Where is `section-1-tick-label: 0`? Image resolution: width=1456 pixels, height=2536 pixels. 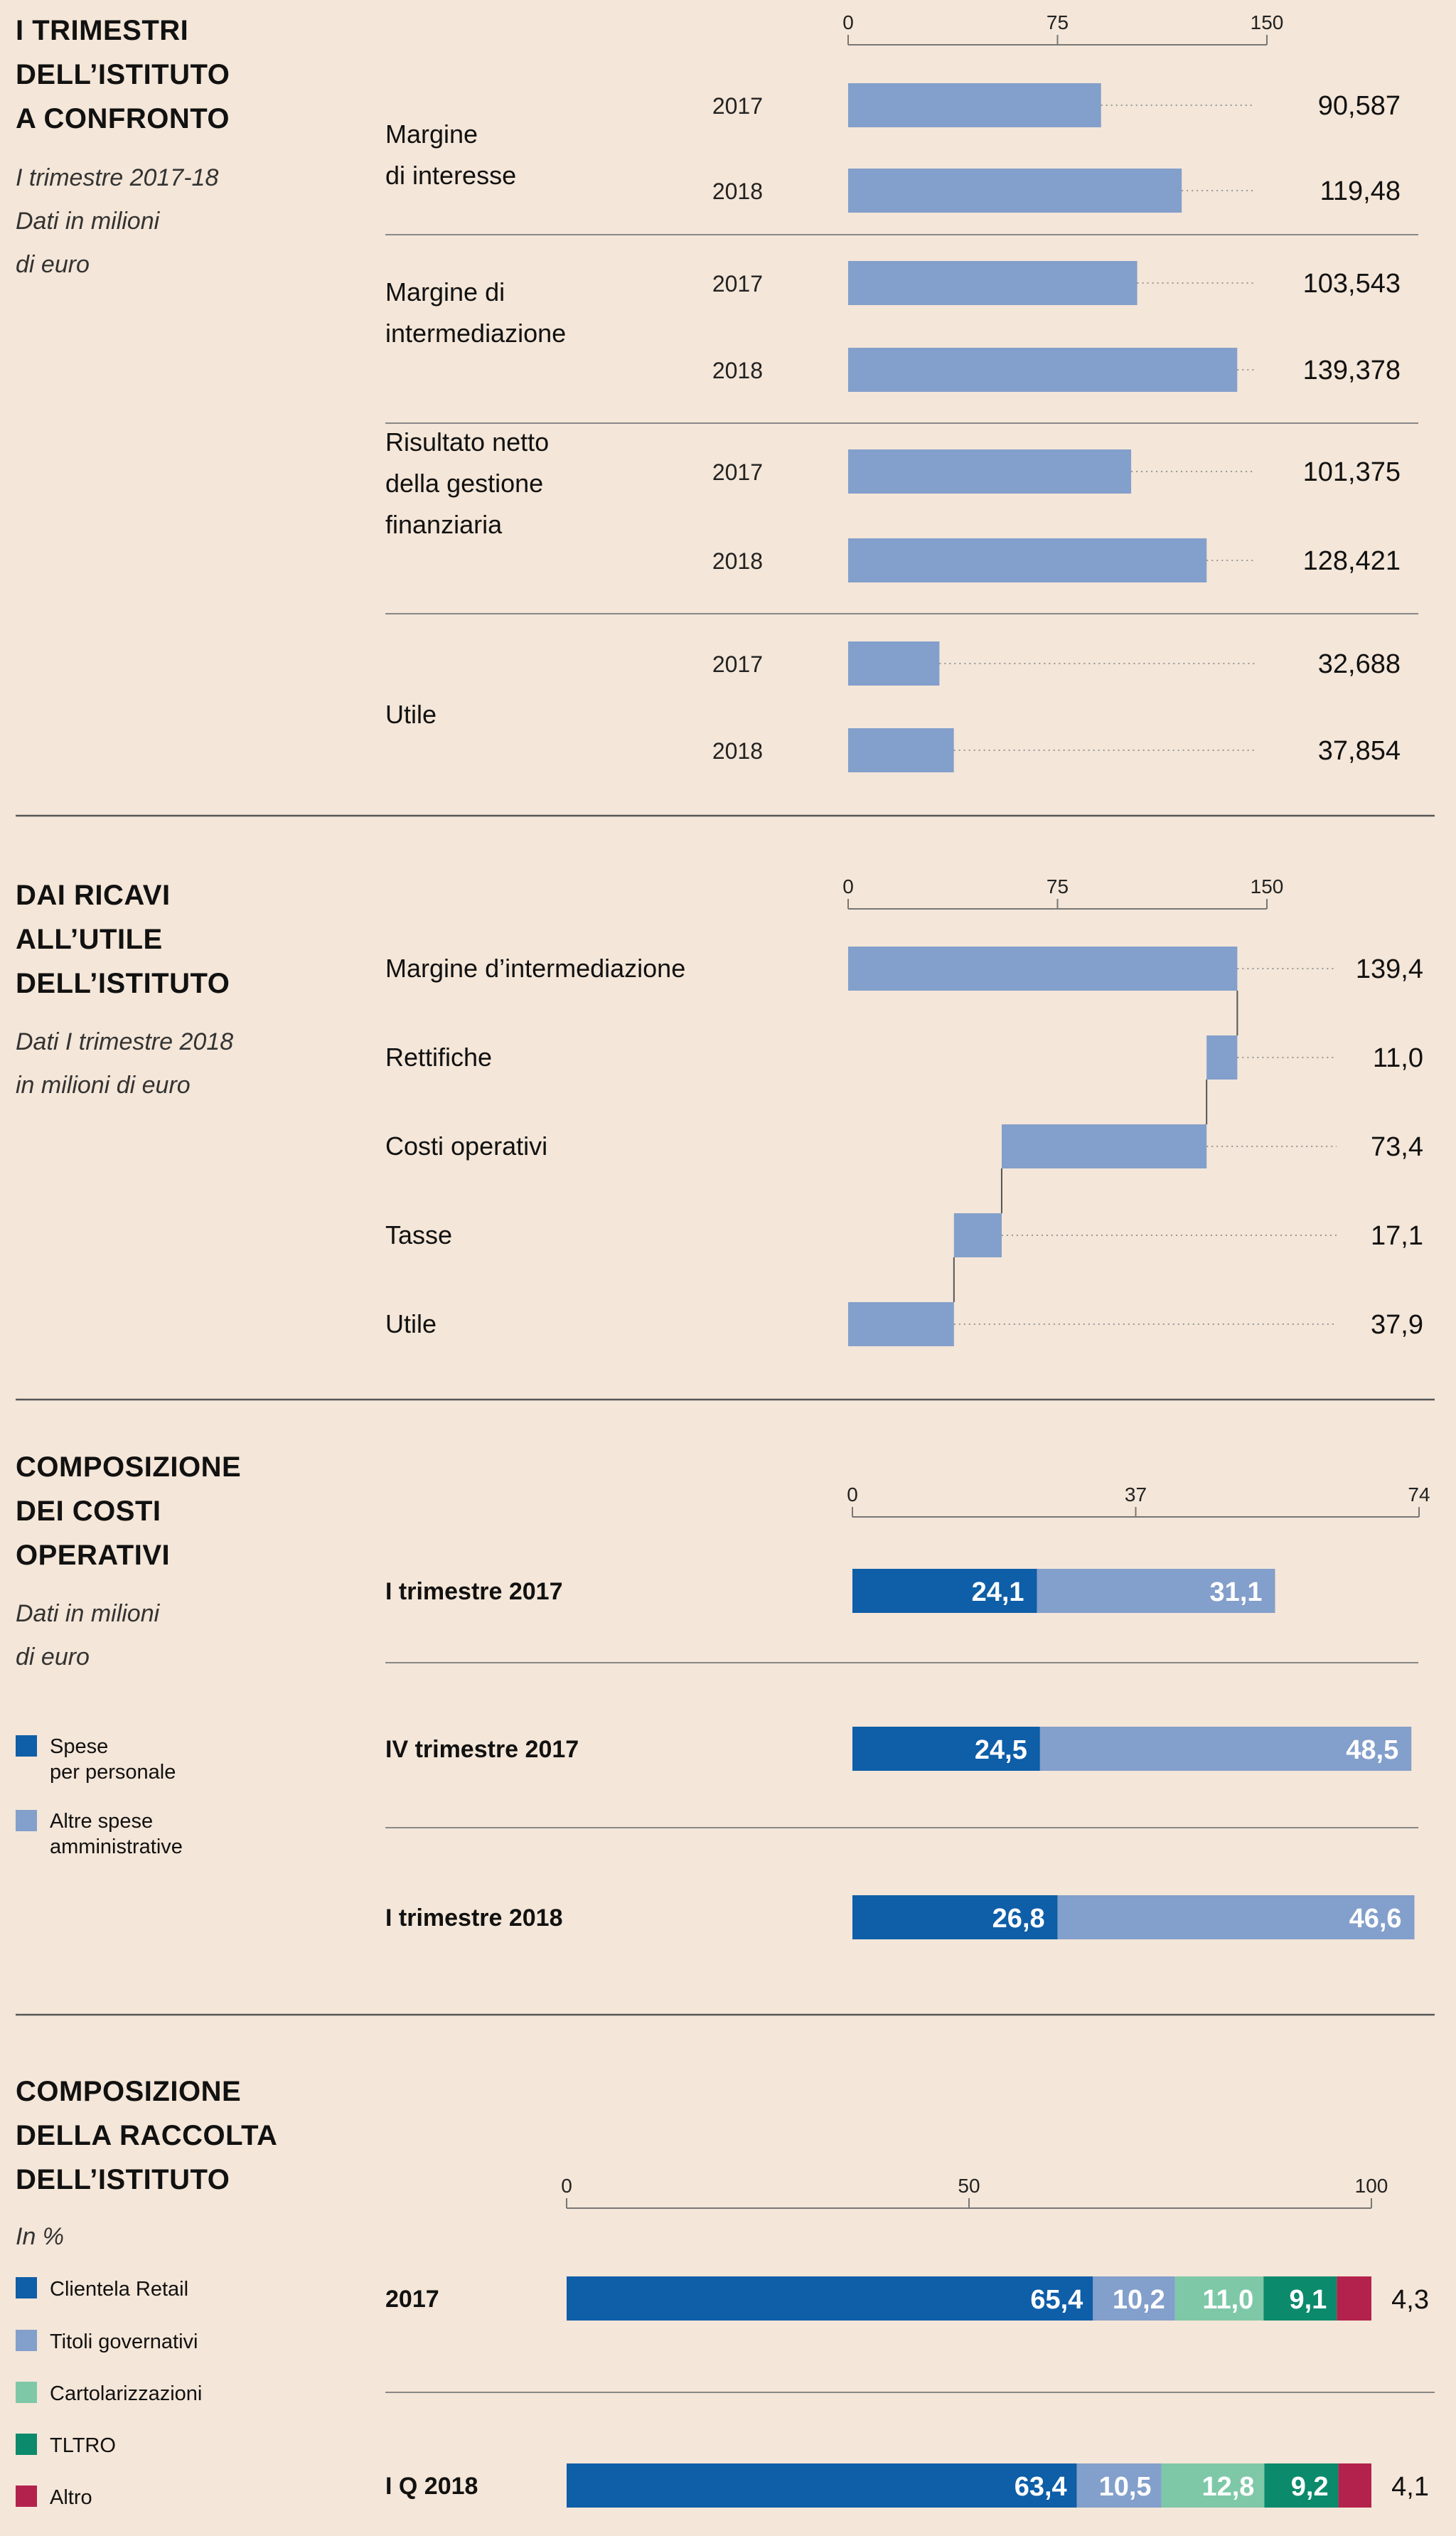 section-1-tick-label: 0 is located at coordinates (848, 22).